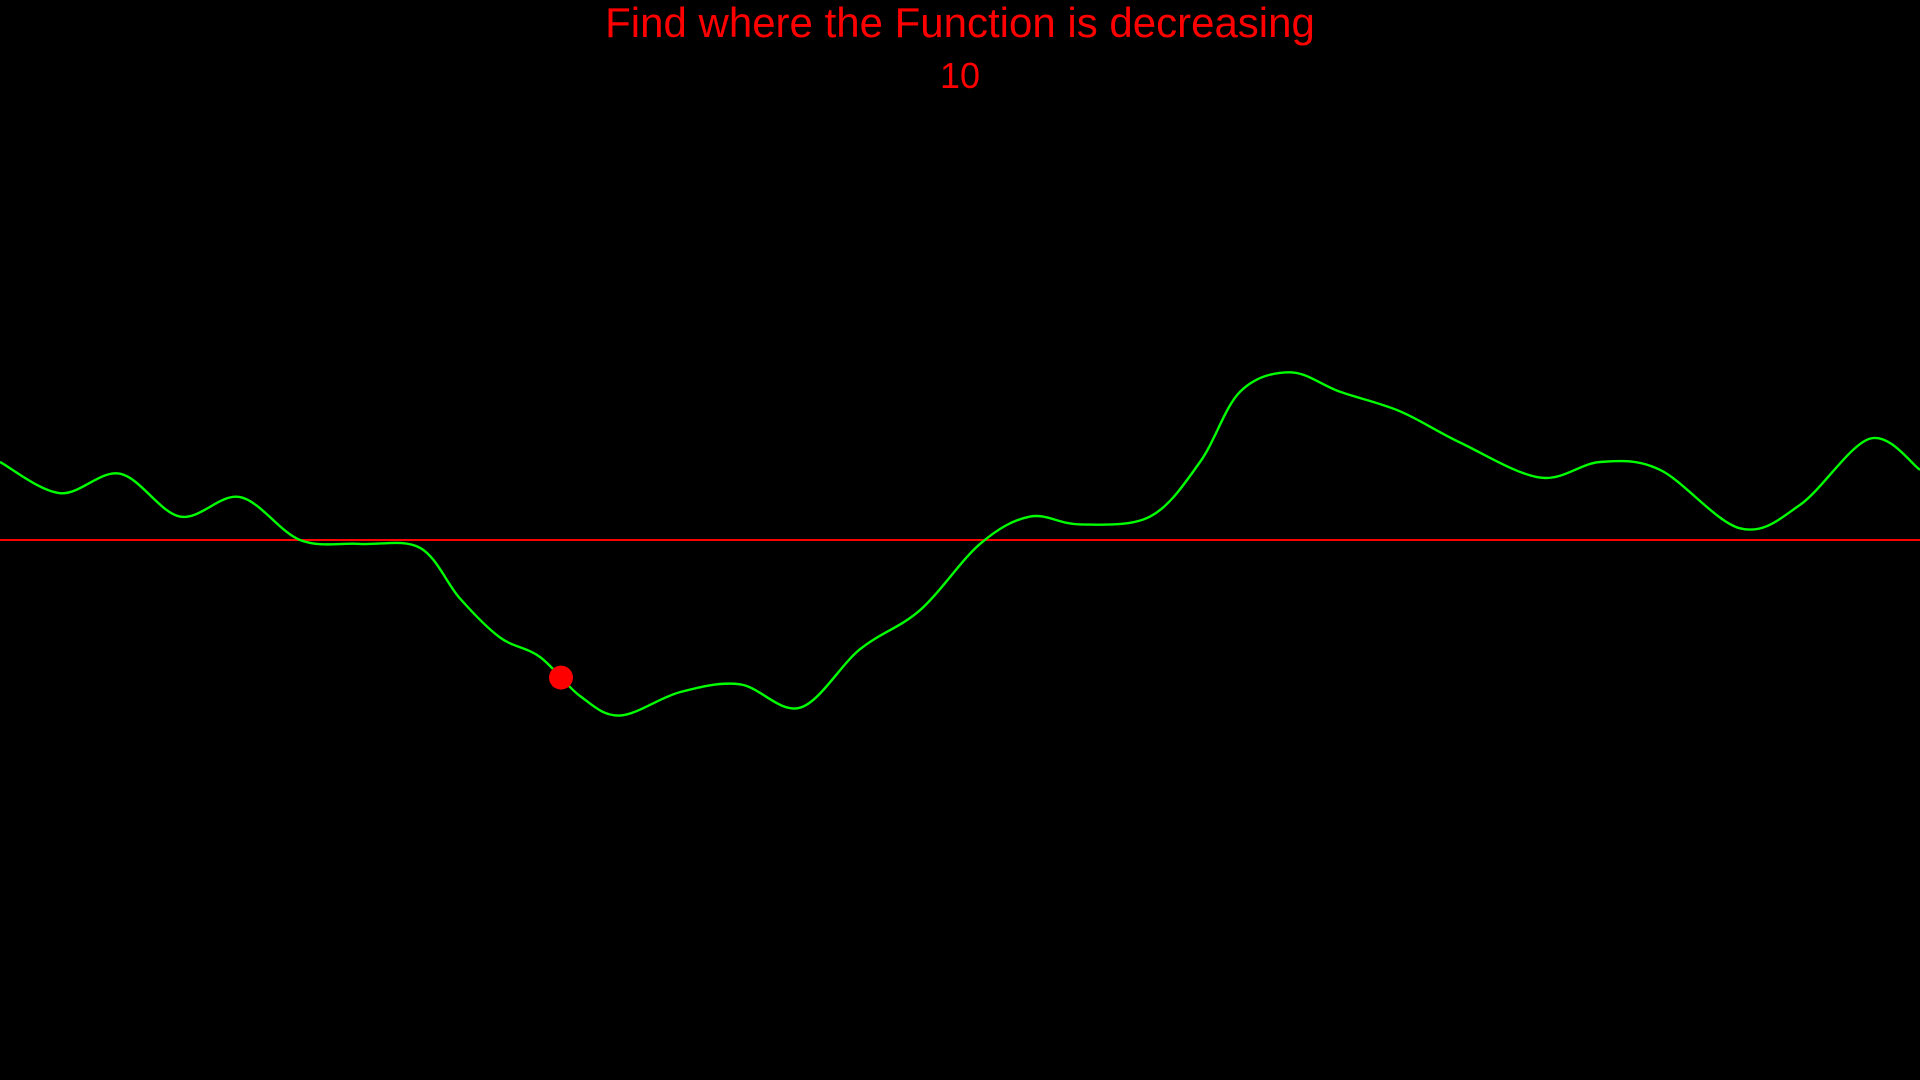 This screenshot has height=1080, width=1920. I want to click on cursor-dot, so click(561, 677).